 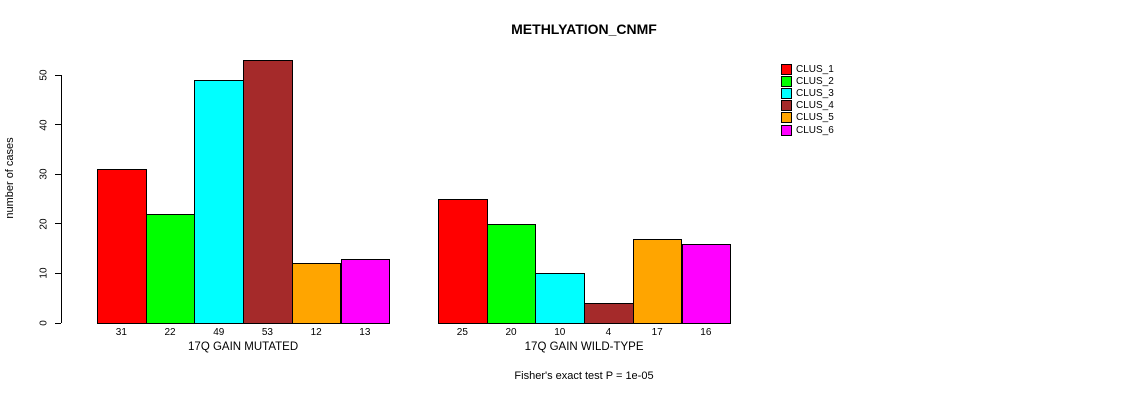 I want to click on legend-label: CLUS_3, so click(x=815, y=93).